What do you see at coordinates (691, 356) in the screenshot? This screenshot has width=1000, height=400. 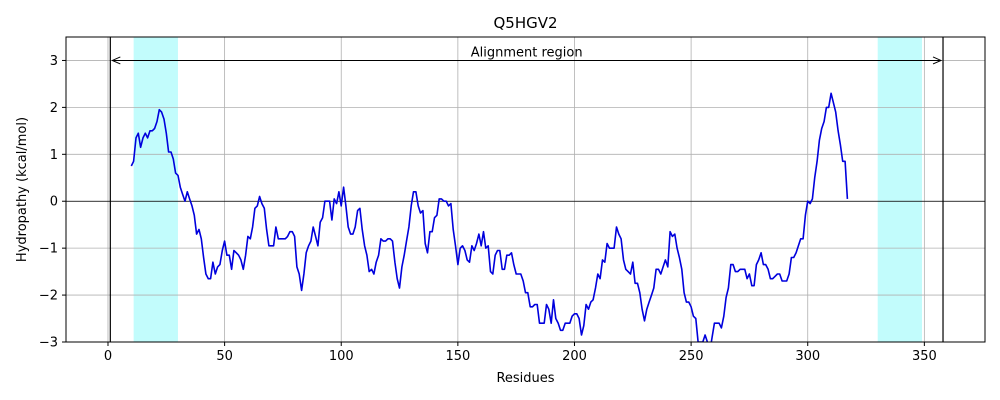 I see `x-tick-label: 250` at bounding box center [691, 356].